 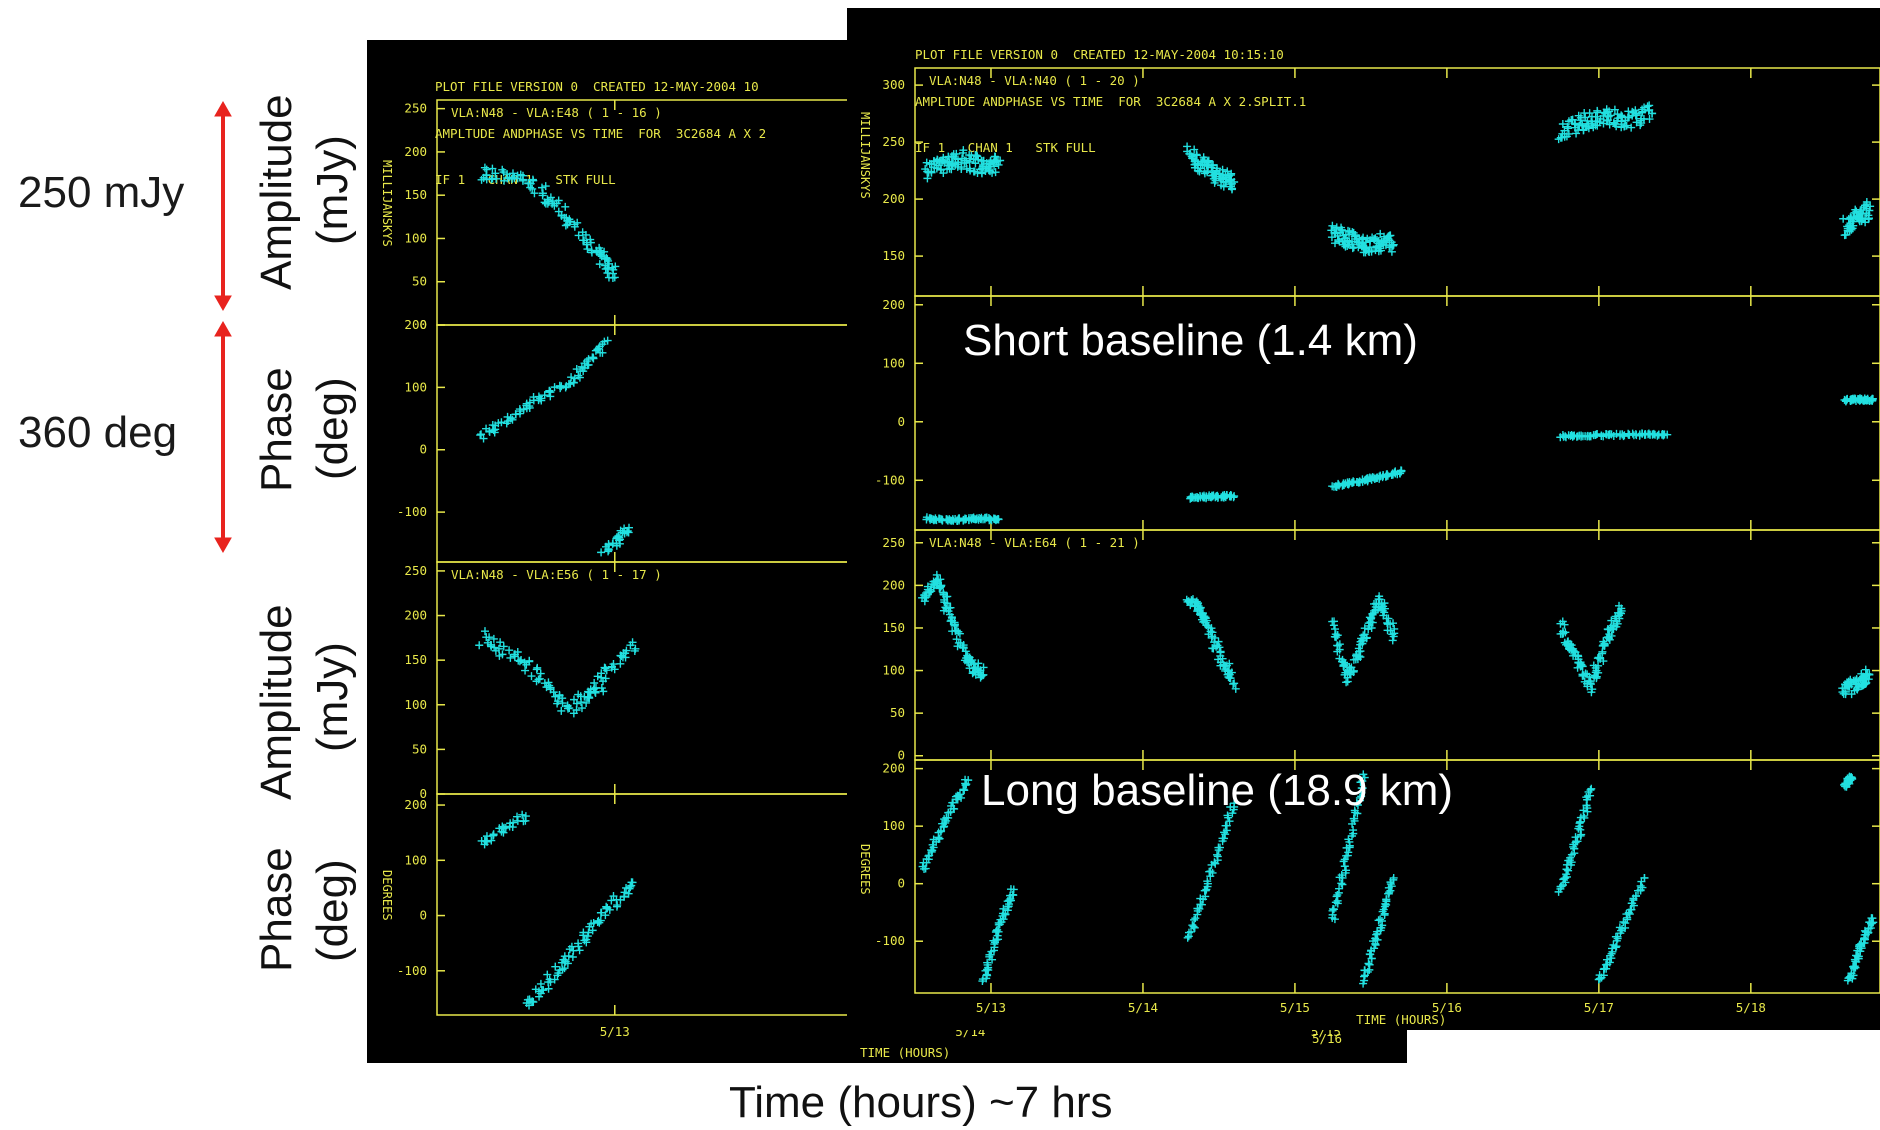 I want to click on y-tick-label: 50, so click(x=419, y=748).